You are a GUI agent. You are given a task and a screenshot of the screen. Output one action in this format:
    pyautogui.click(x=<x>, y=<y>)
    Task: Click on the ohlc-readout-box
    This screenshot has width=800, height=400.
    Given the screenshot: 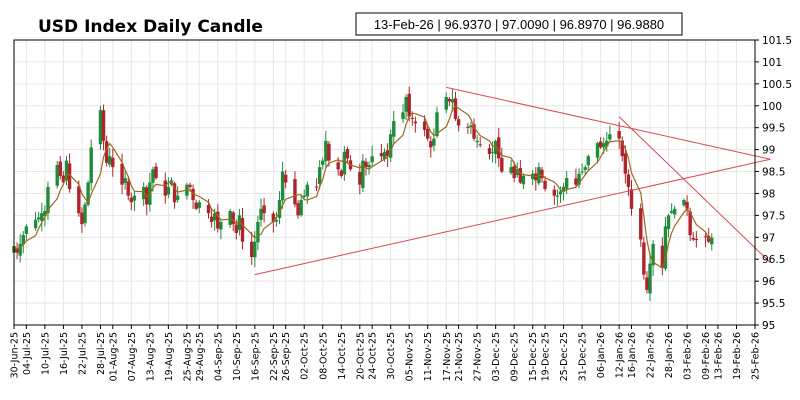 What is the action you would take?
    pyautogui.click(x=519, y=24)
    